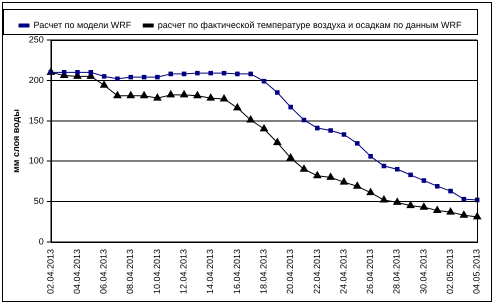 This screenshot has width=494, height=304. Describe the element at coordinates (103, 271) in the screenshot. I see `x-tick-label: 06.04.2013` at that location.